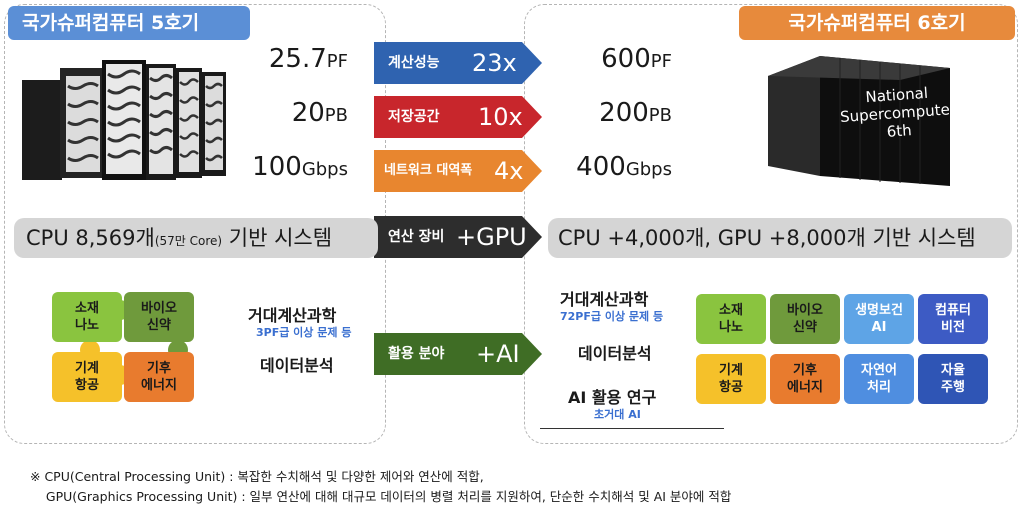  I want to click on supercomputer-6-title: 국가슈퍼컴퓨터 6호기, so click(877, 23).